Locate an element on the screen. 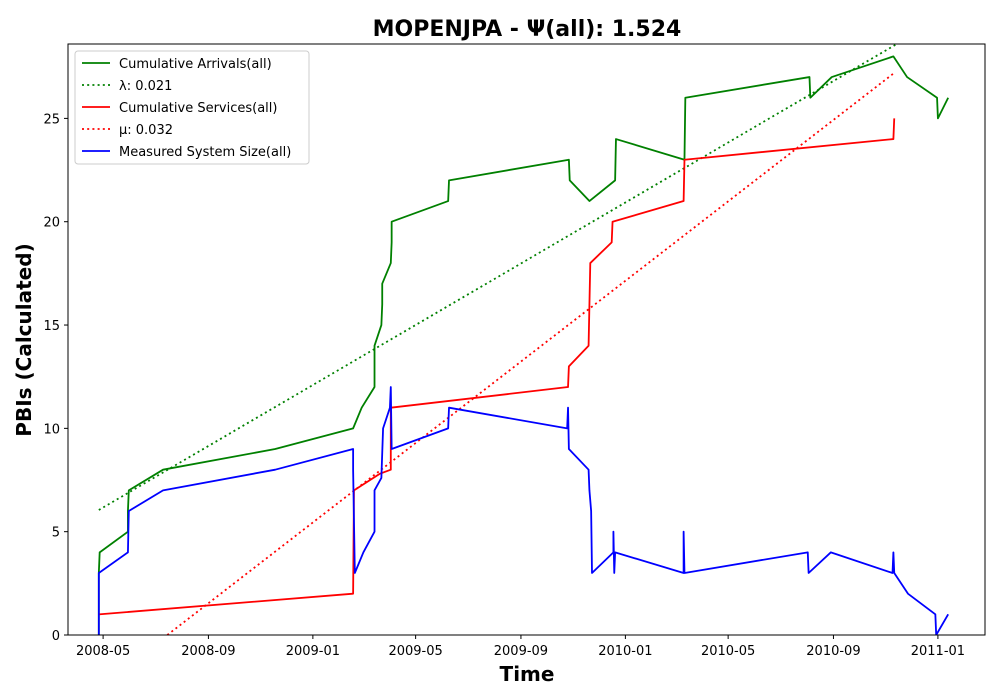  y-tick-label: 25 is located at coordinates (51, 119).